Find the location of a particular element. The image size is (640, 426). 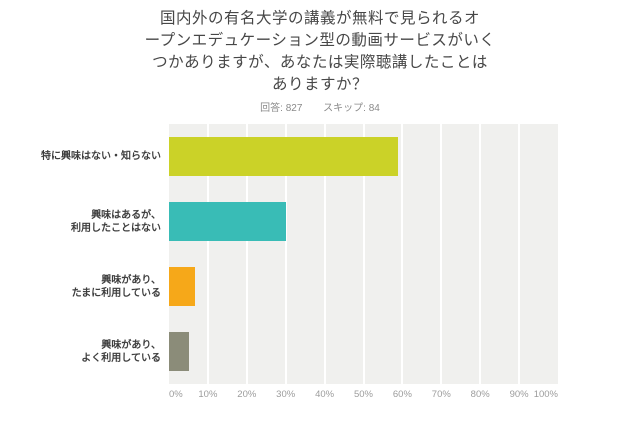

answered-label: 回答: is located at coordinates (271, 108).